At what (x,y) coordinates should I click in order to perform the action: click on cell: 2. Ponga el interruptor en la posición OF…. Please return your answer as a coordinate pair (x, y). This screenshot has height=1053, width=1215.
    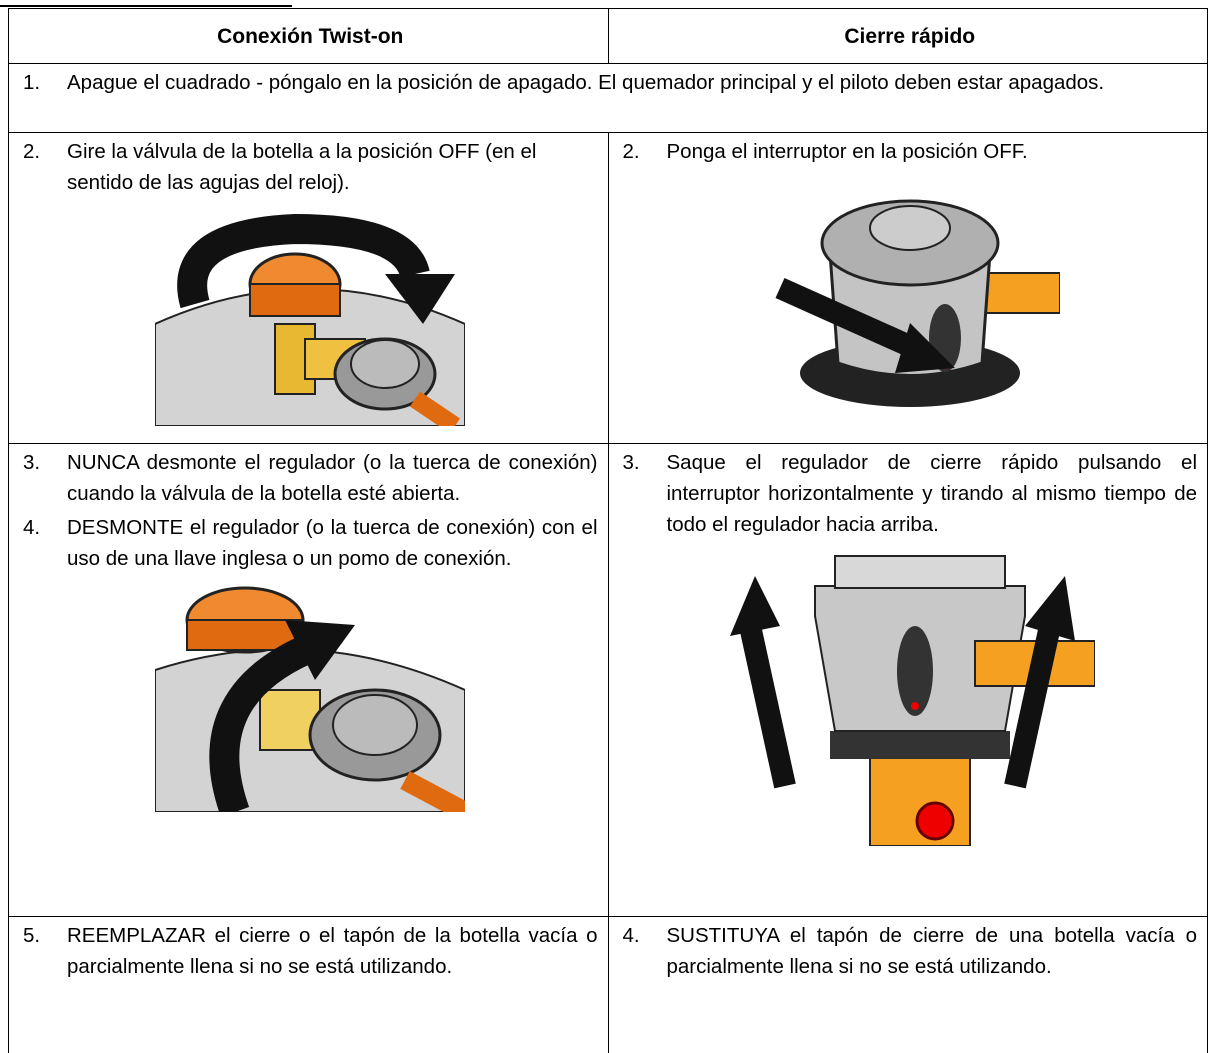
    Looking at the image, I should click on (907, 288).